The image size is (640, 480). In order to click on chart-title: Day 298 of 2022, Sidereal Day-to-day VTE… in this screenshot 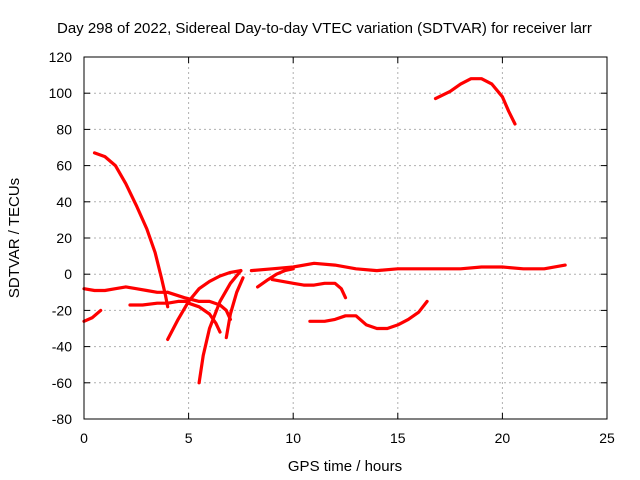, I will do `click(324, 28)`.